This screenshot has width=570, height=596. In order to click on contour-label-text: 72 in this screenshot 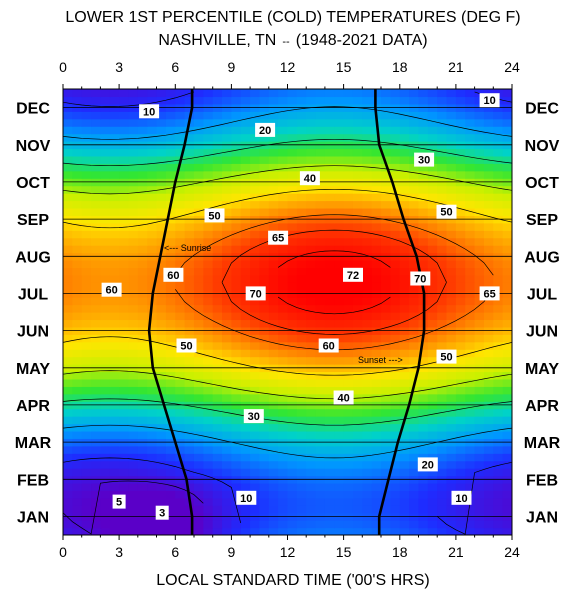, I will do `click(353, 276)`.